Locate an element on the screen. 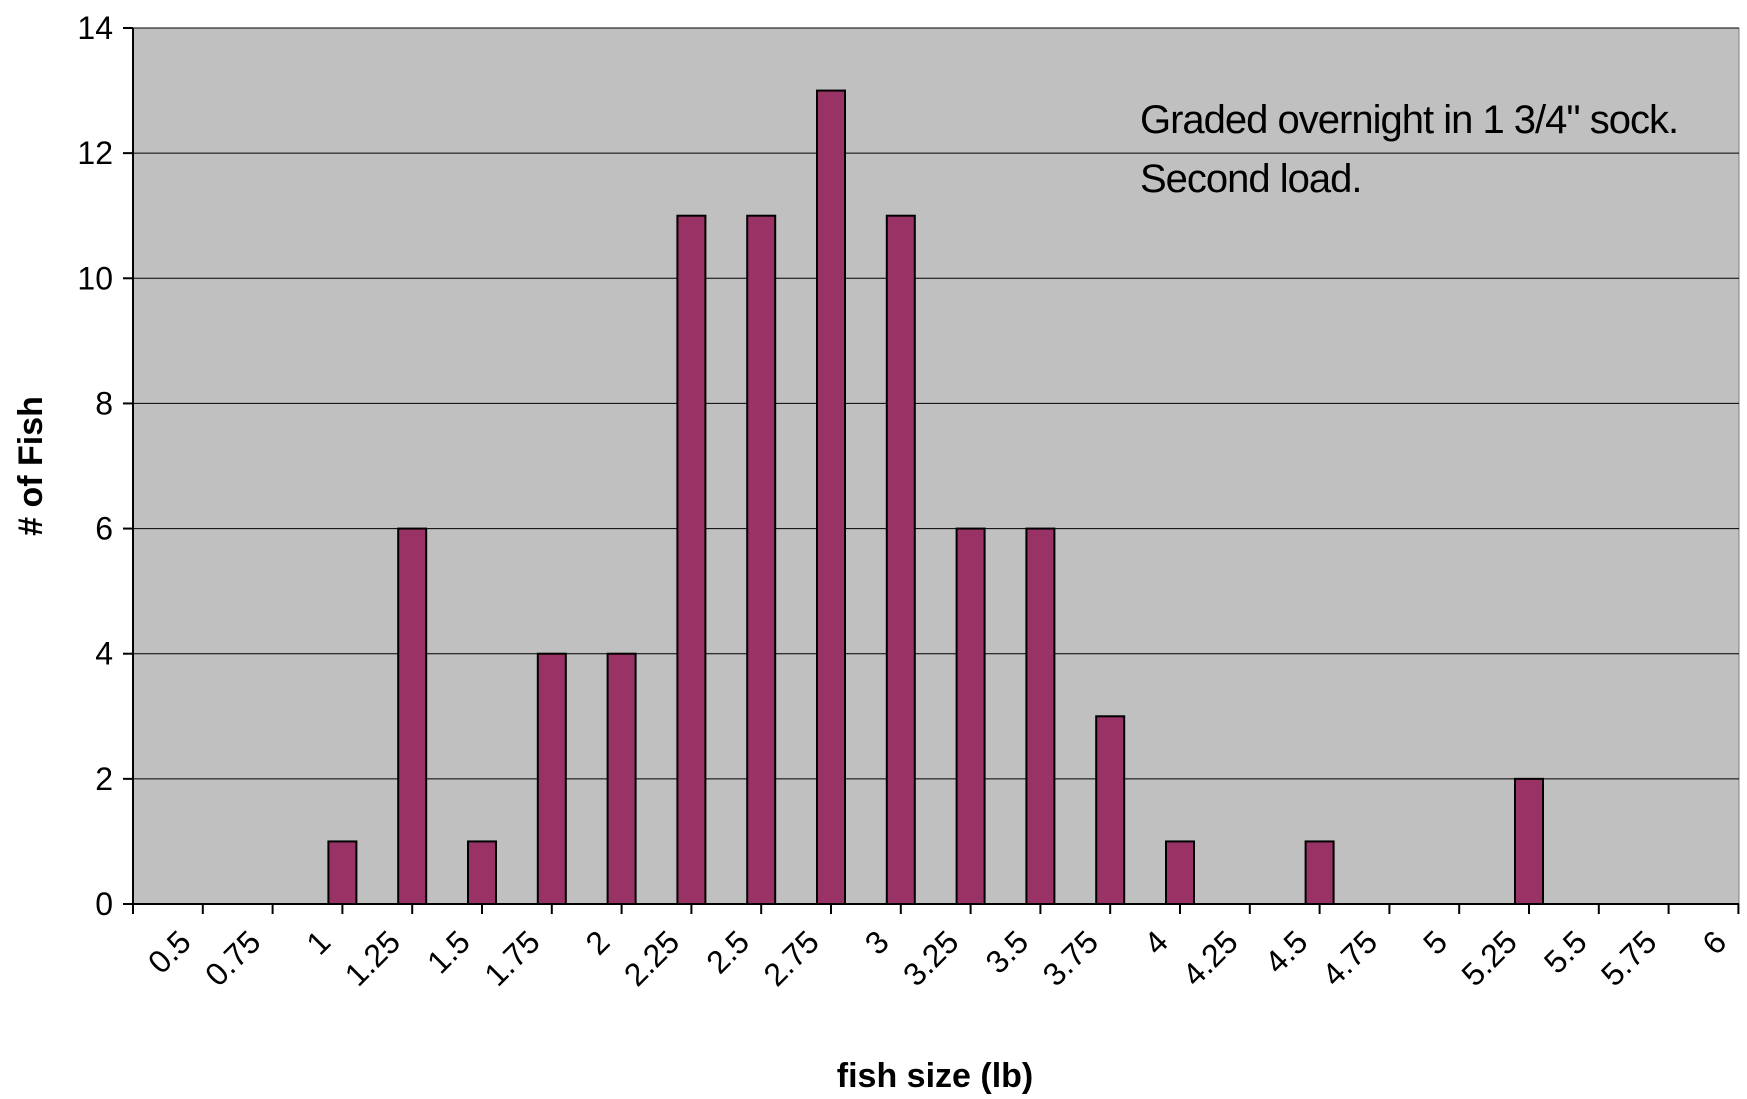 The height and width of the screenshot is (1099, 1747). y-tick-label-2: 2 is located at coordinates (104, 779).